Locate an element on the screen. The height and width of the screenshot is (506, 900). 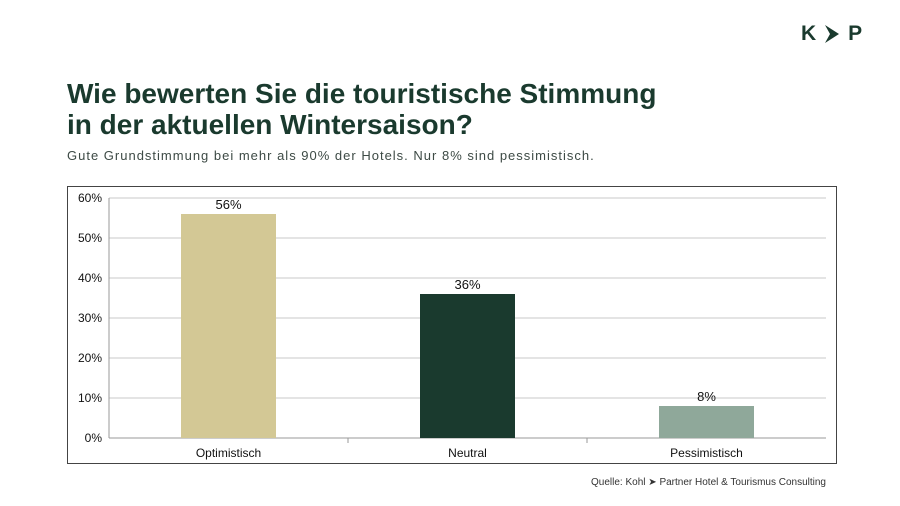
x-tick-label: Optimistisch is located at coordinates (228, 453).